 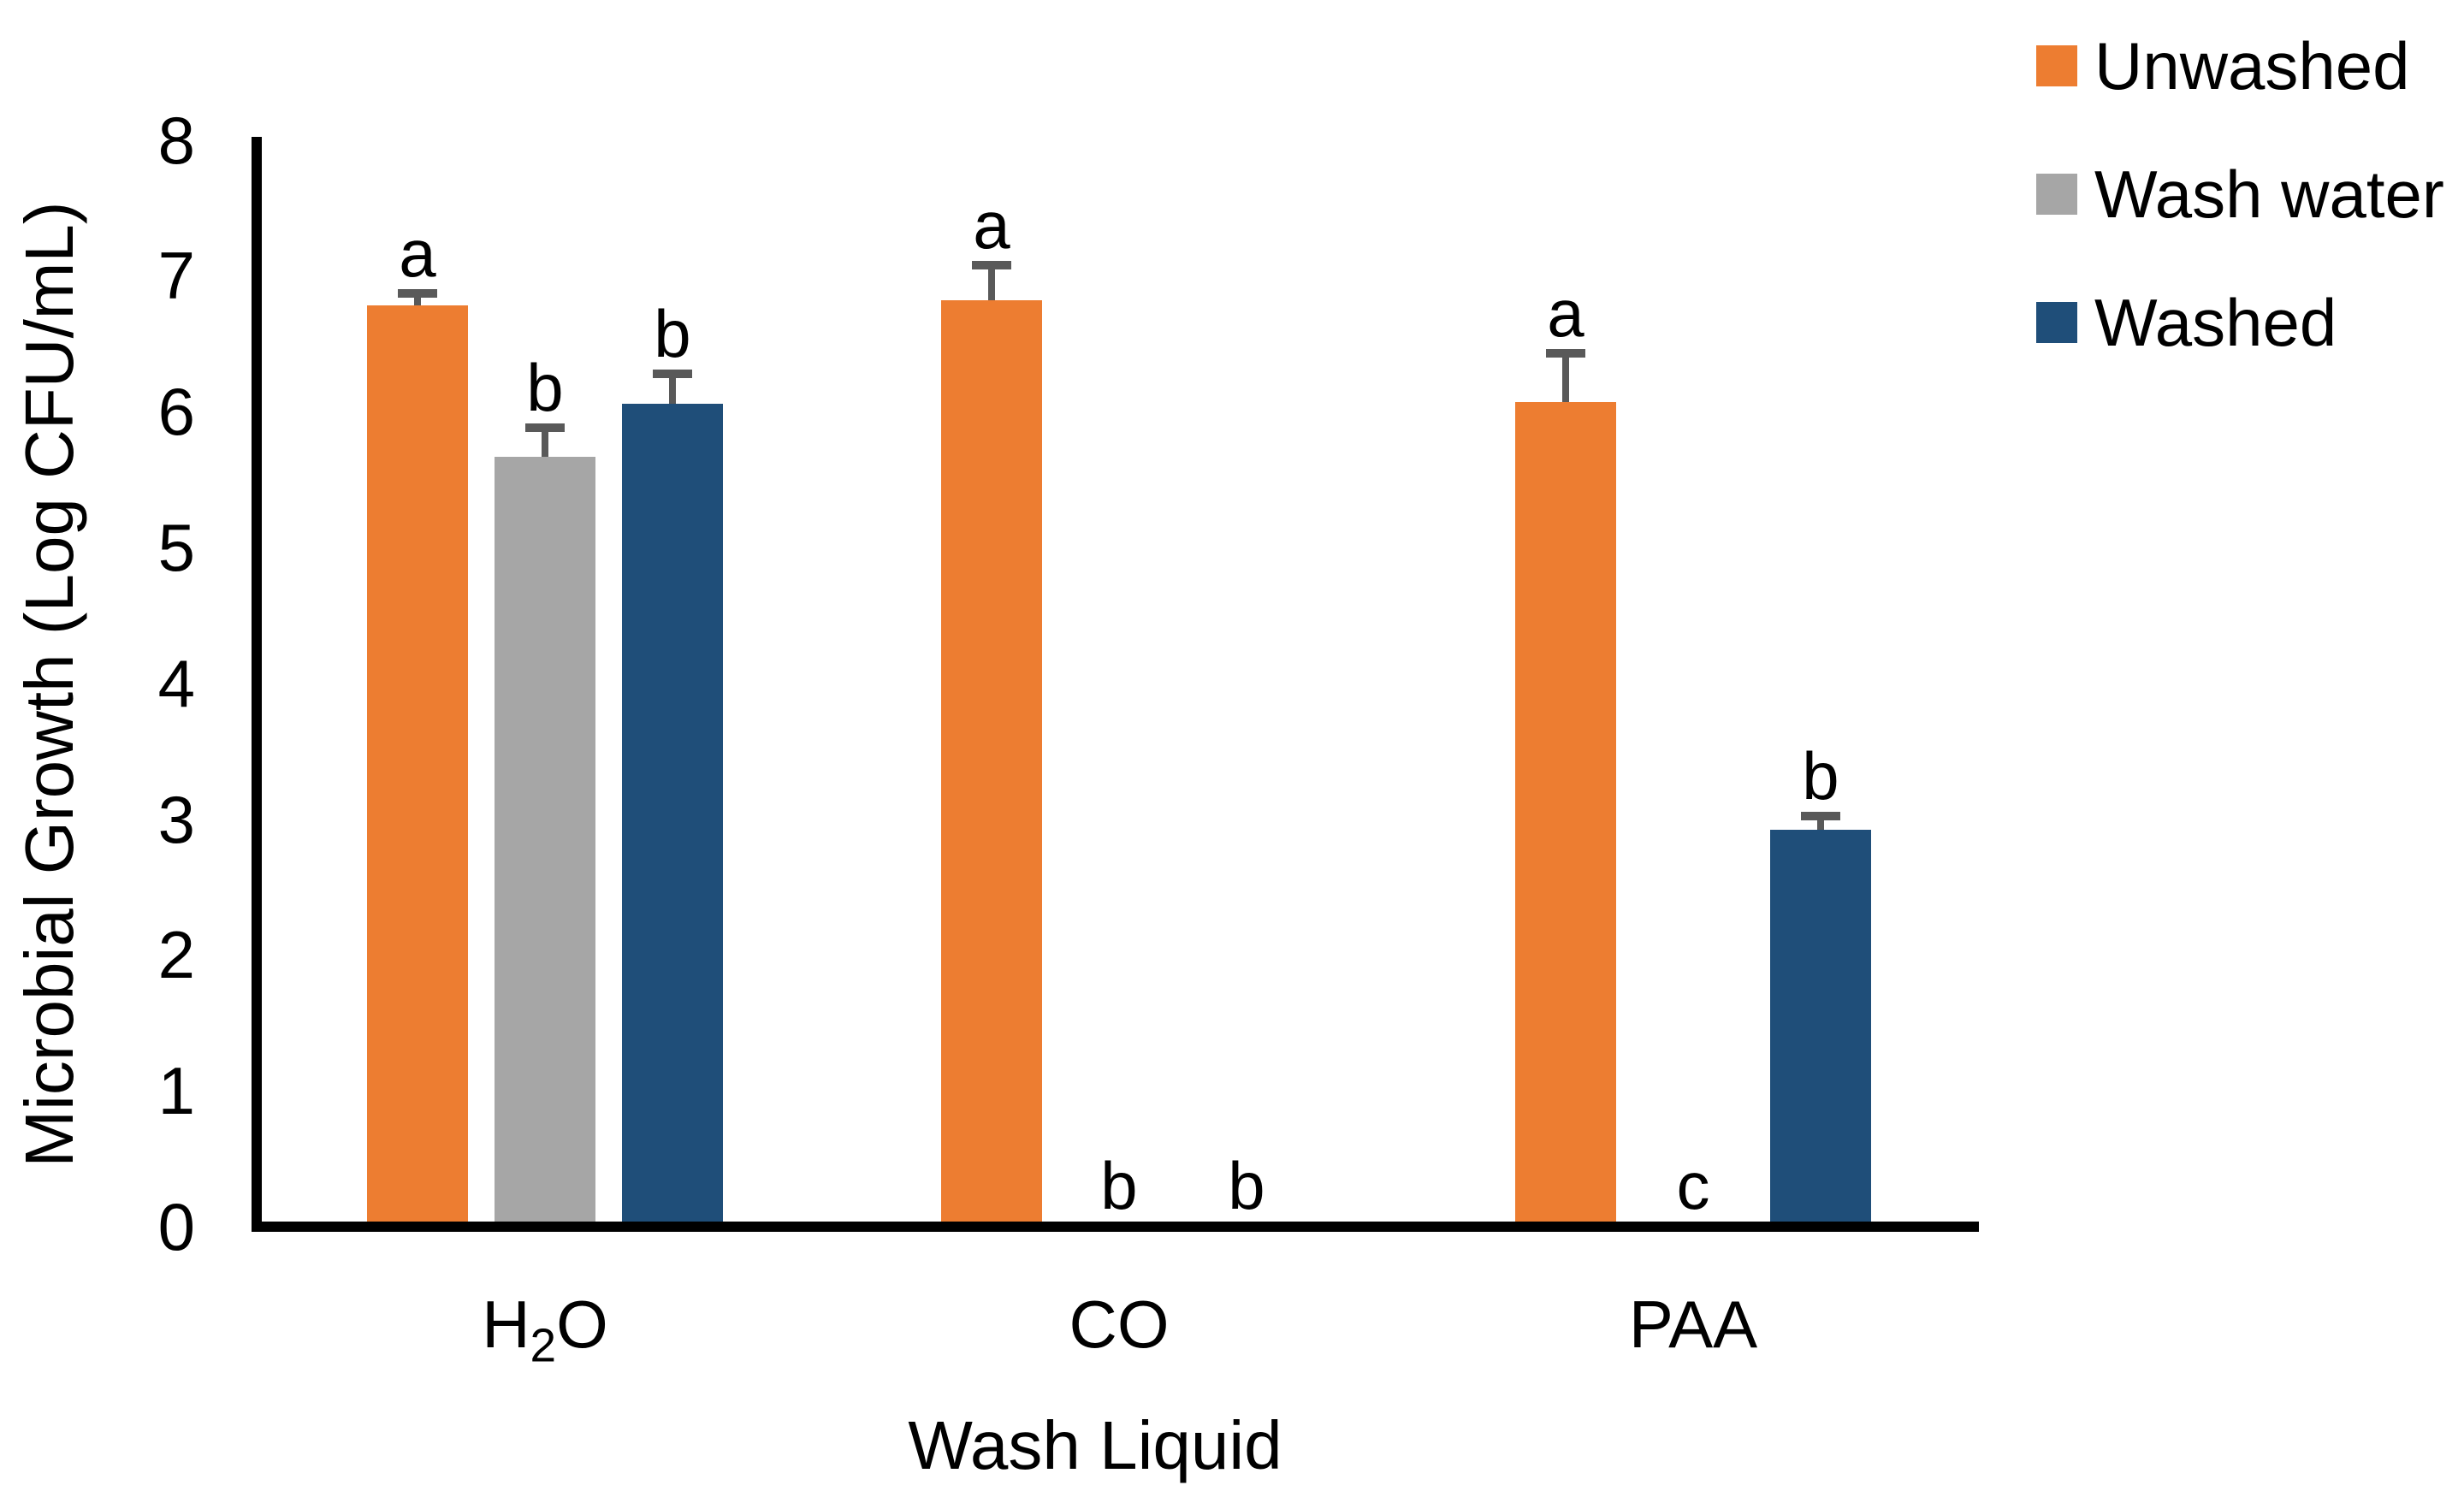 What do you see at coordinates (1820, 776) in the screenshot?
I see `sig-letter-washed-paa: b` at bounding box center [1820, 776].